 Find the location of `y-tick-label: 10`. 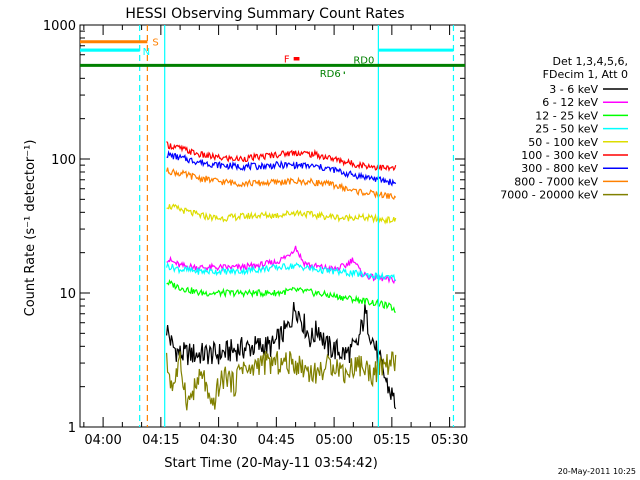

y-tick-label: 10 is located at coordinates (67, 294).